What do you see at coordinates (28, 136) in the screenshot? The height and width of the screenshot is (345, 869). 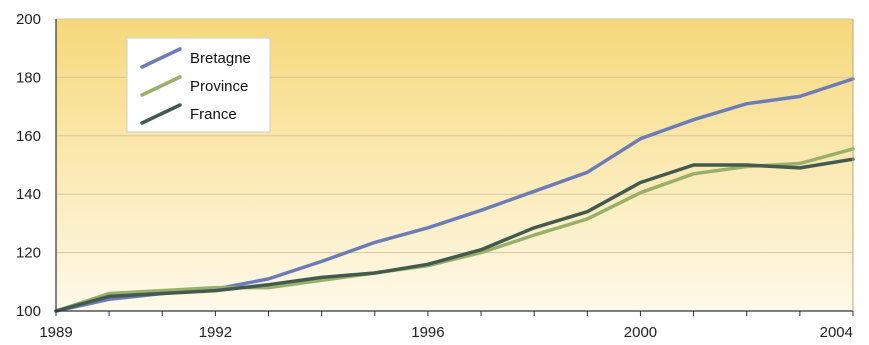 I see `y-tick-label: 160` at bounding box center [28, 136].